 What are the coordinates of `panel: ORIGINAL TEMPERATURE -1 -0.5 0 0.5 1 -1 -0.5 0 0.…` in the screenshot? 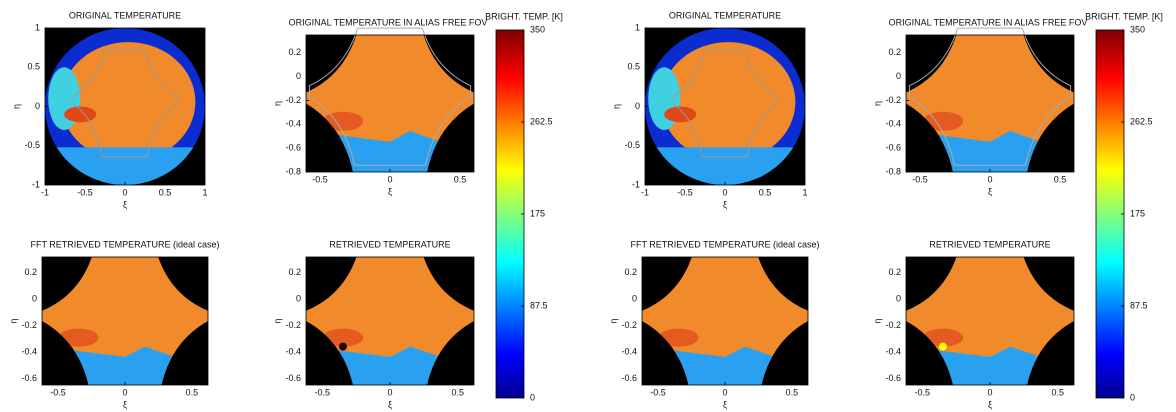 It's located at (109, 109).